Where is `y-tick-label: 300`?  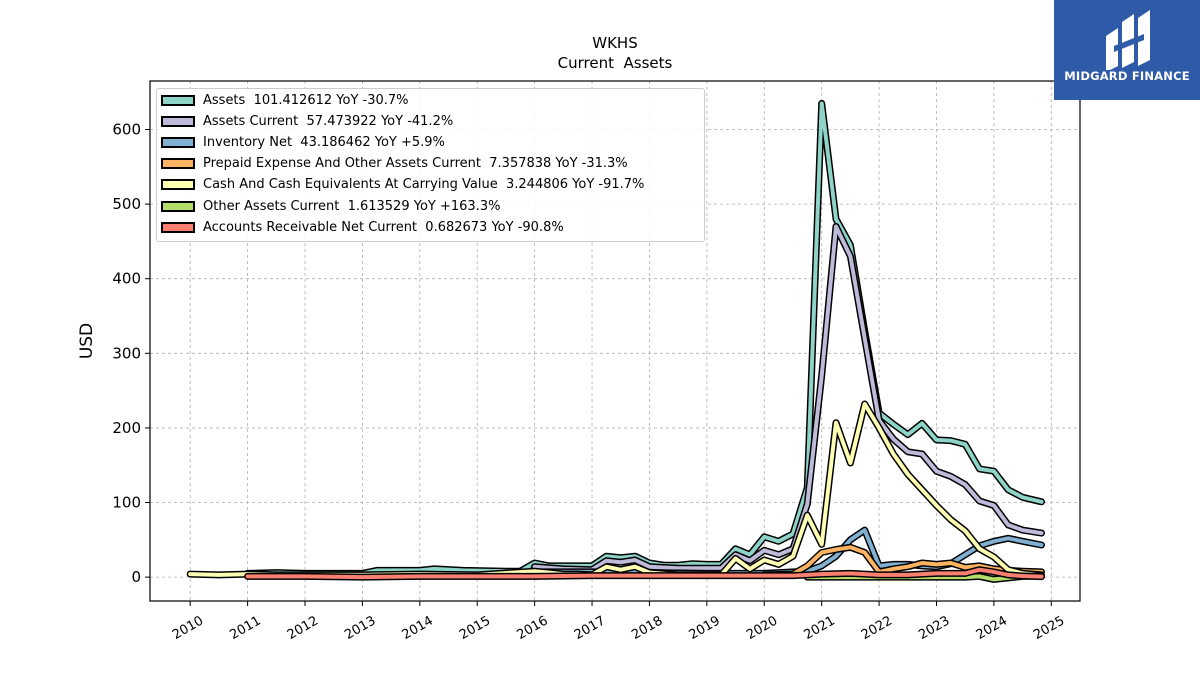
y-tick-label: 300 is located at coordinates (126, 353).